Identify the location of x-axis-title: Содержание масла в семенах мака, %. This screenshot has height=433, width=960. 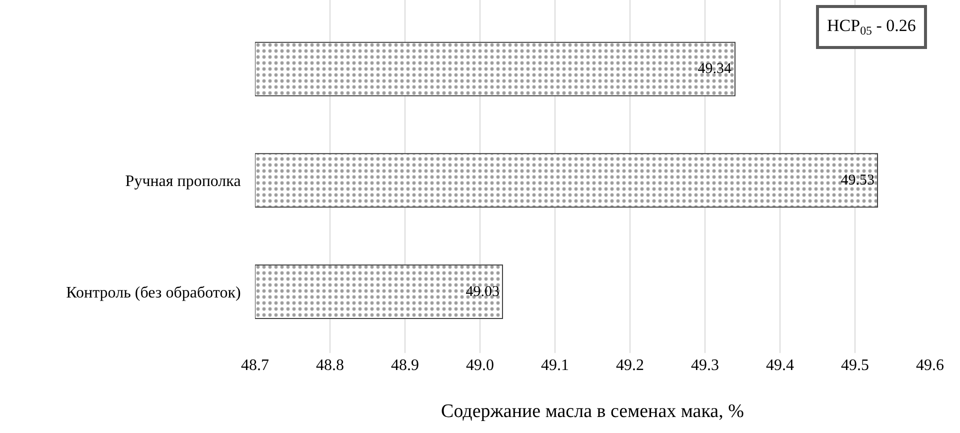
(592, 411).